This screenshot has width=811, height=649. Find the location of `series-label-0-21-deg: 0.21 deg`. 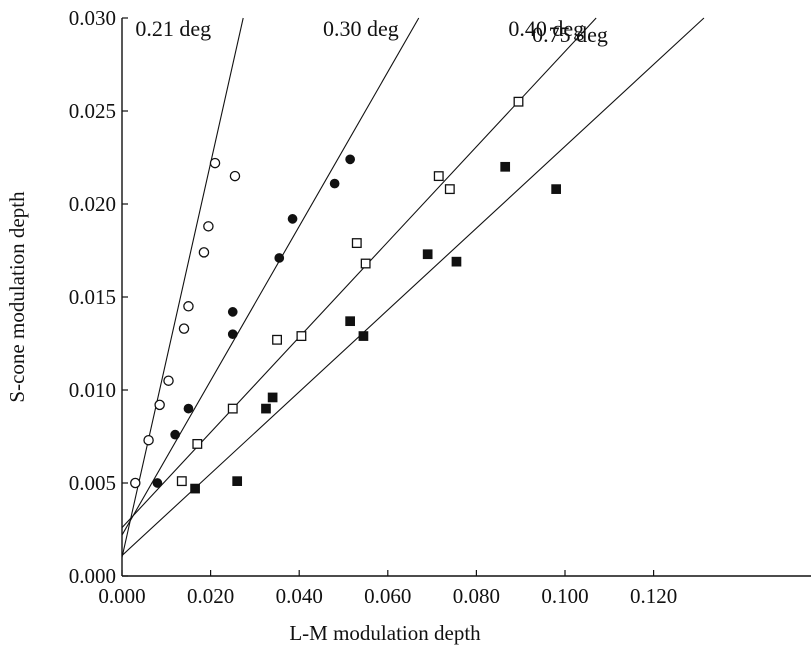

series-label-0-21-deg: 0.21 deg is located at coordinates (173, 28).